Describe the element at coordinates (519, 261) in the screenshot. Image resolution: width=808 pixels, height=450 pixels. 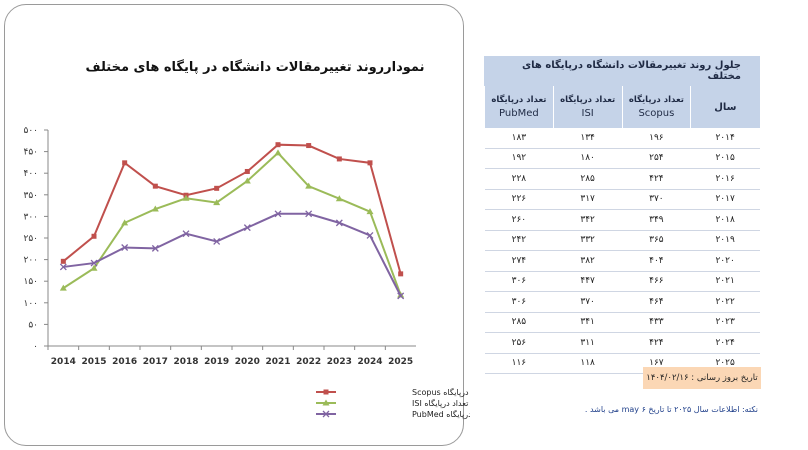
I see `table-cell: ۲۷۴` at that location.